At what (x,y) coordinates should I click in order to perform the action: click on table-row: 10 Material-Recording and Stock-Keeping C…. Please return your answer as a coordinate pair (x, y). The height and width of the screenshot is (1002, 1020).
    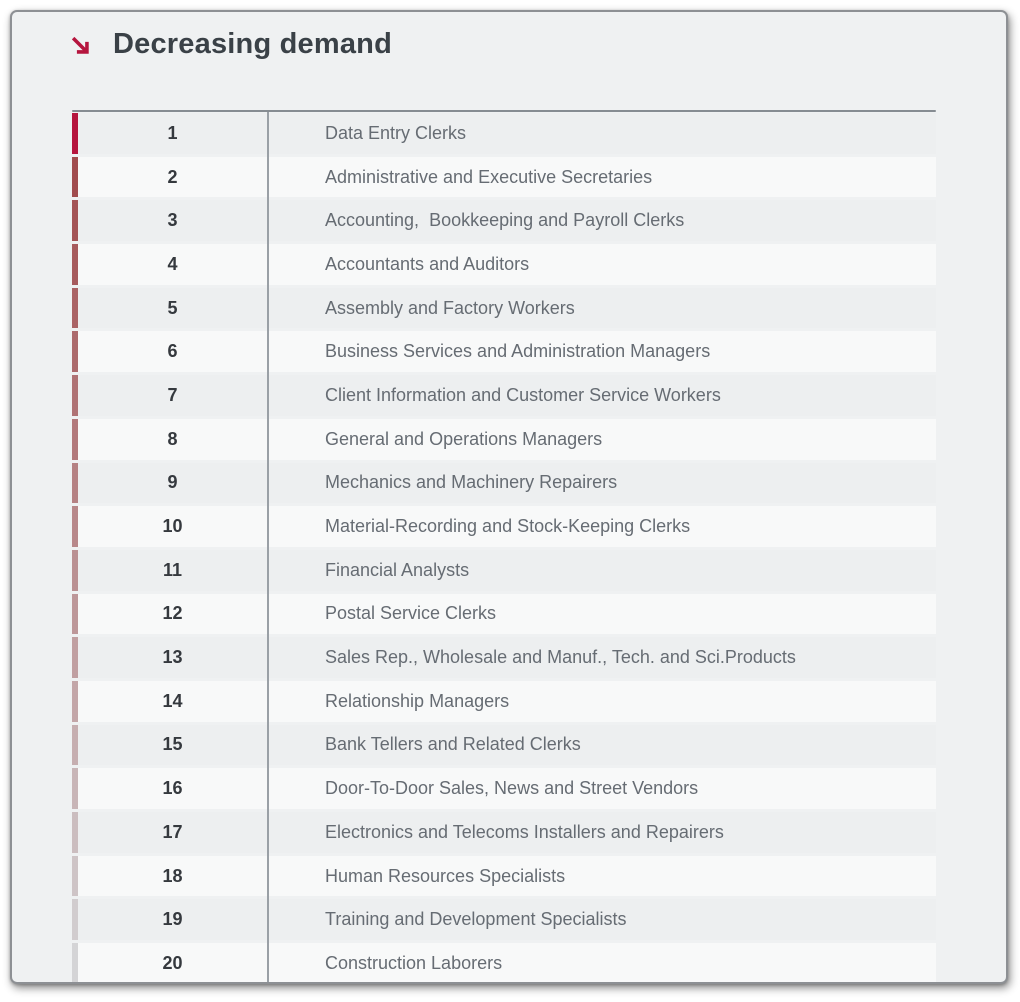
    Looking at the image, I should click on (504, 526).